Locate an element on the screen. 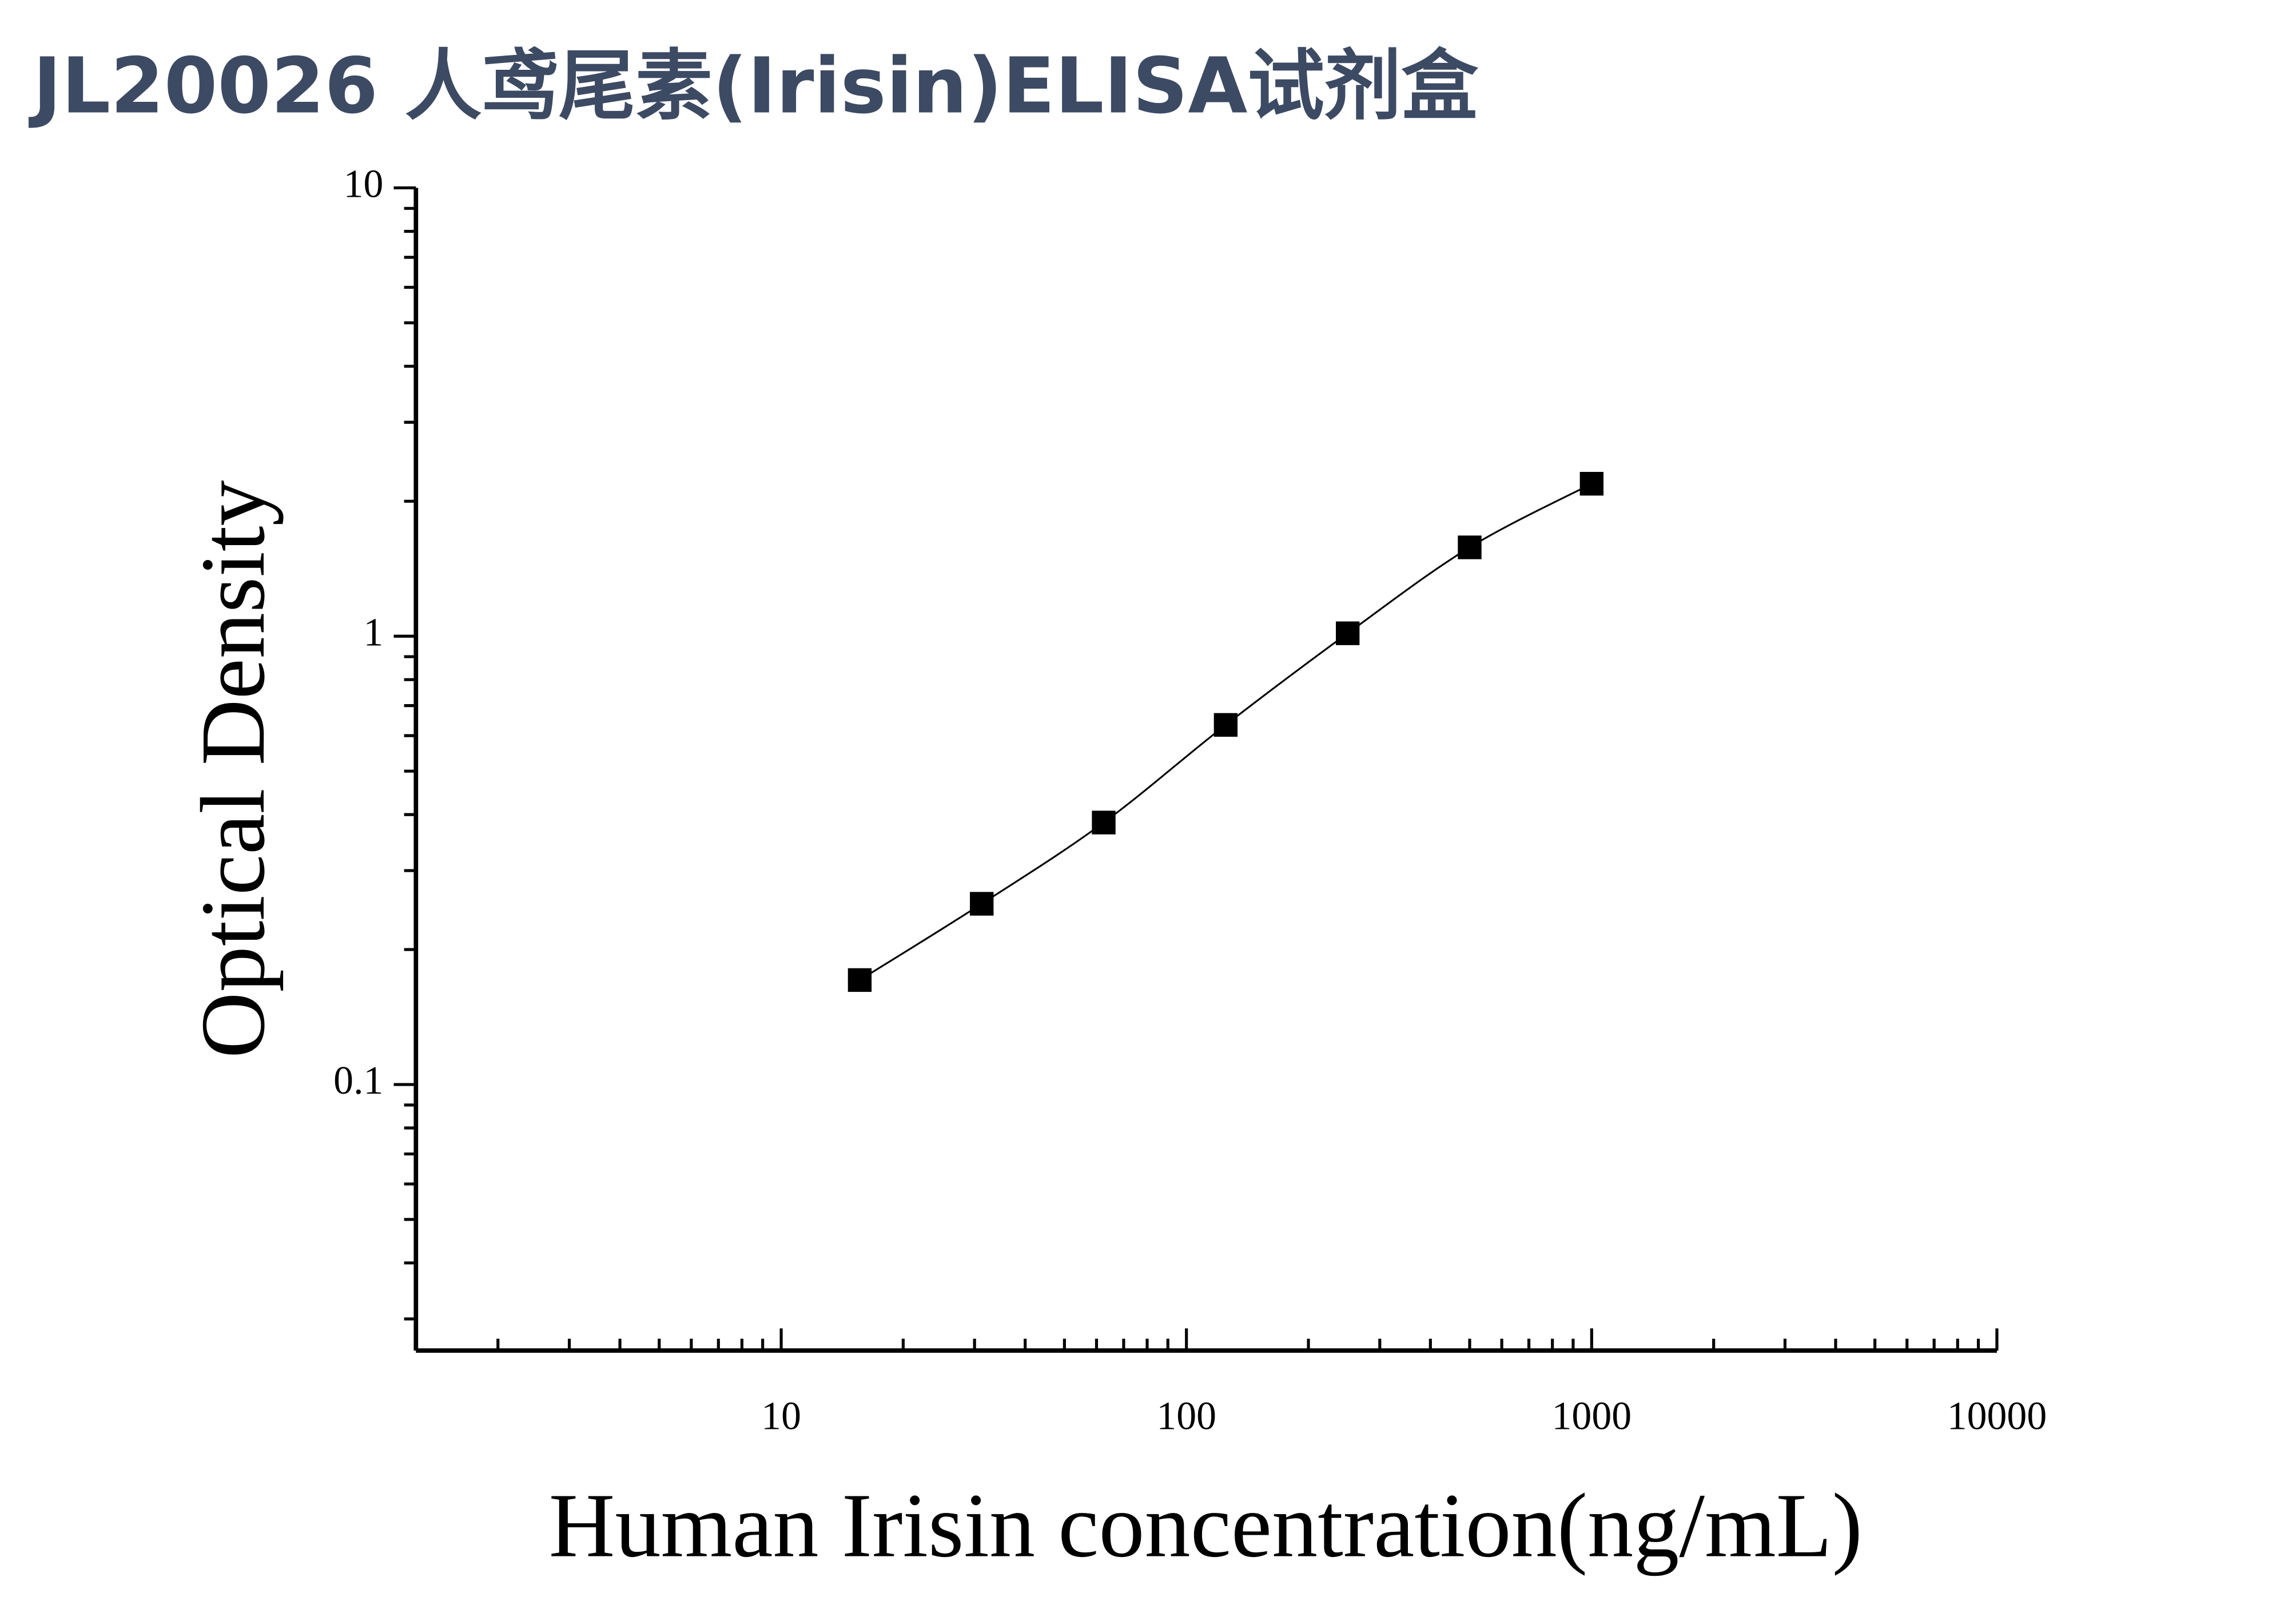 This screenshot has width=2296, height=1605. y-tick-label: 10 is located at coordinates (364, 184).